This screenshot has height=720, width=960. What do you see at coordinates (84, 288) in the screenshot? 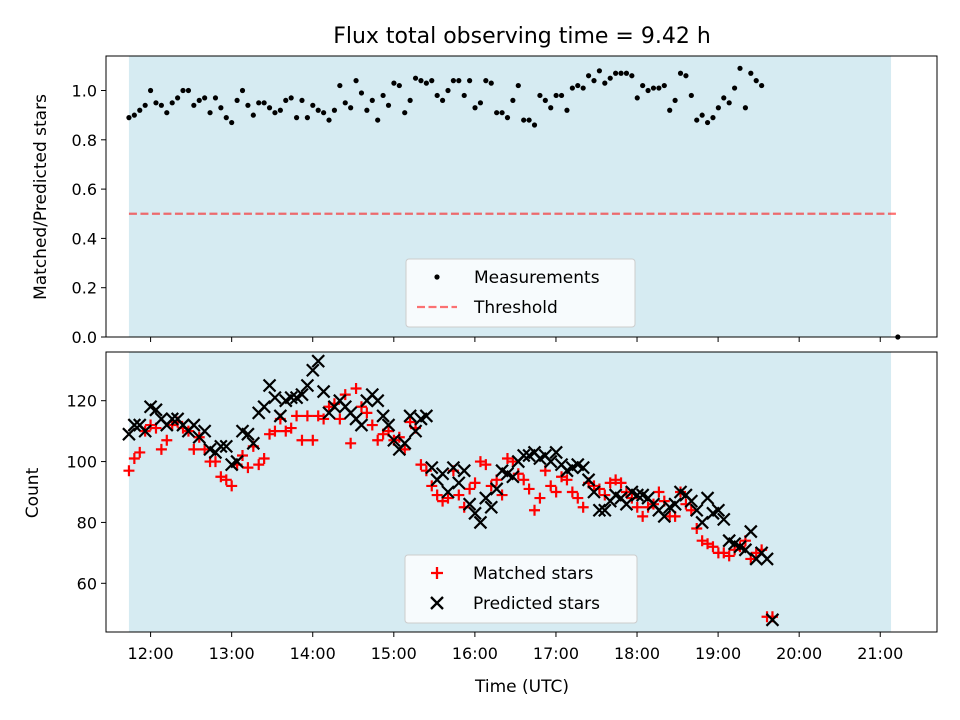
I see `y-tick-label: 0.2` at bounding box center [84, 288].